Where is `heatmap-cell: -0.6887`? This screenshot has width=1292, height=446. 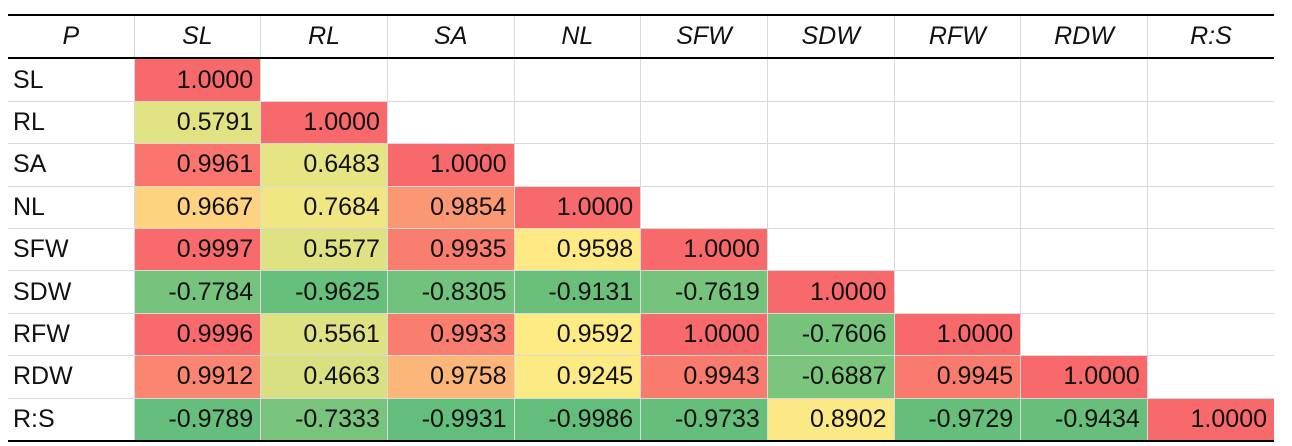
heatmap-cell: -0.6887 is located at coordinates (830, 377).